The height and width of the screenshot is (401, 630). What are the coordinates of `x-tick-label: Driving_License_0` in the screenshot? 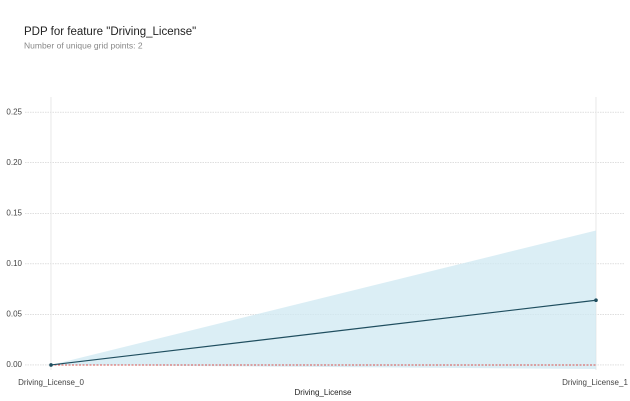 It's located at (51, 382).